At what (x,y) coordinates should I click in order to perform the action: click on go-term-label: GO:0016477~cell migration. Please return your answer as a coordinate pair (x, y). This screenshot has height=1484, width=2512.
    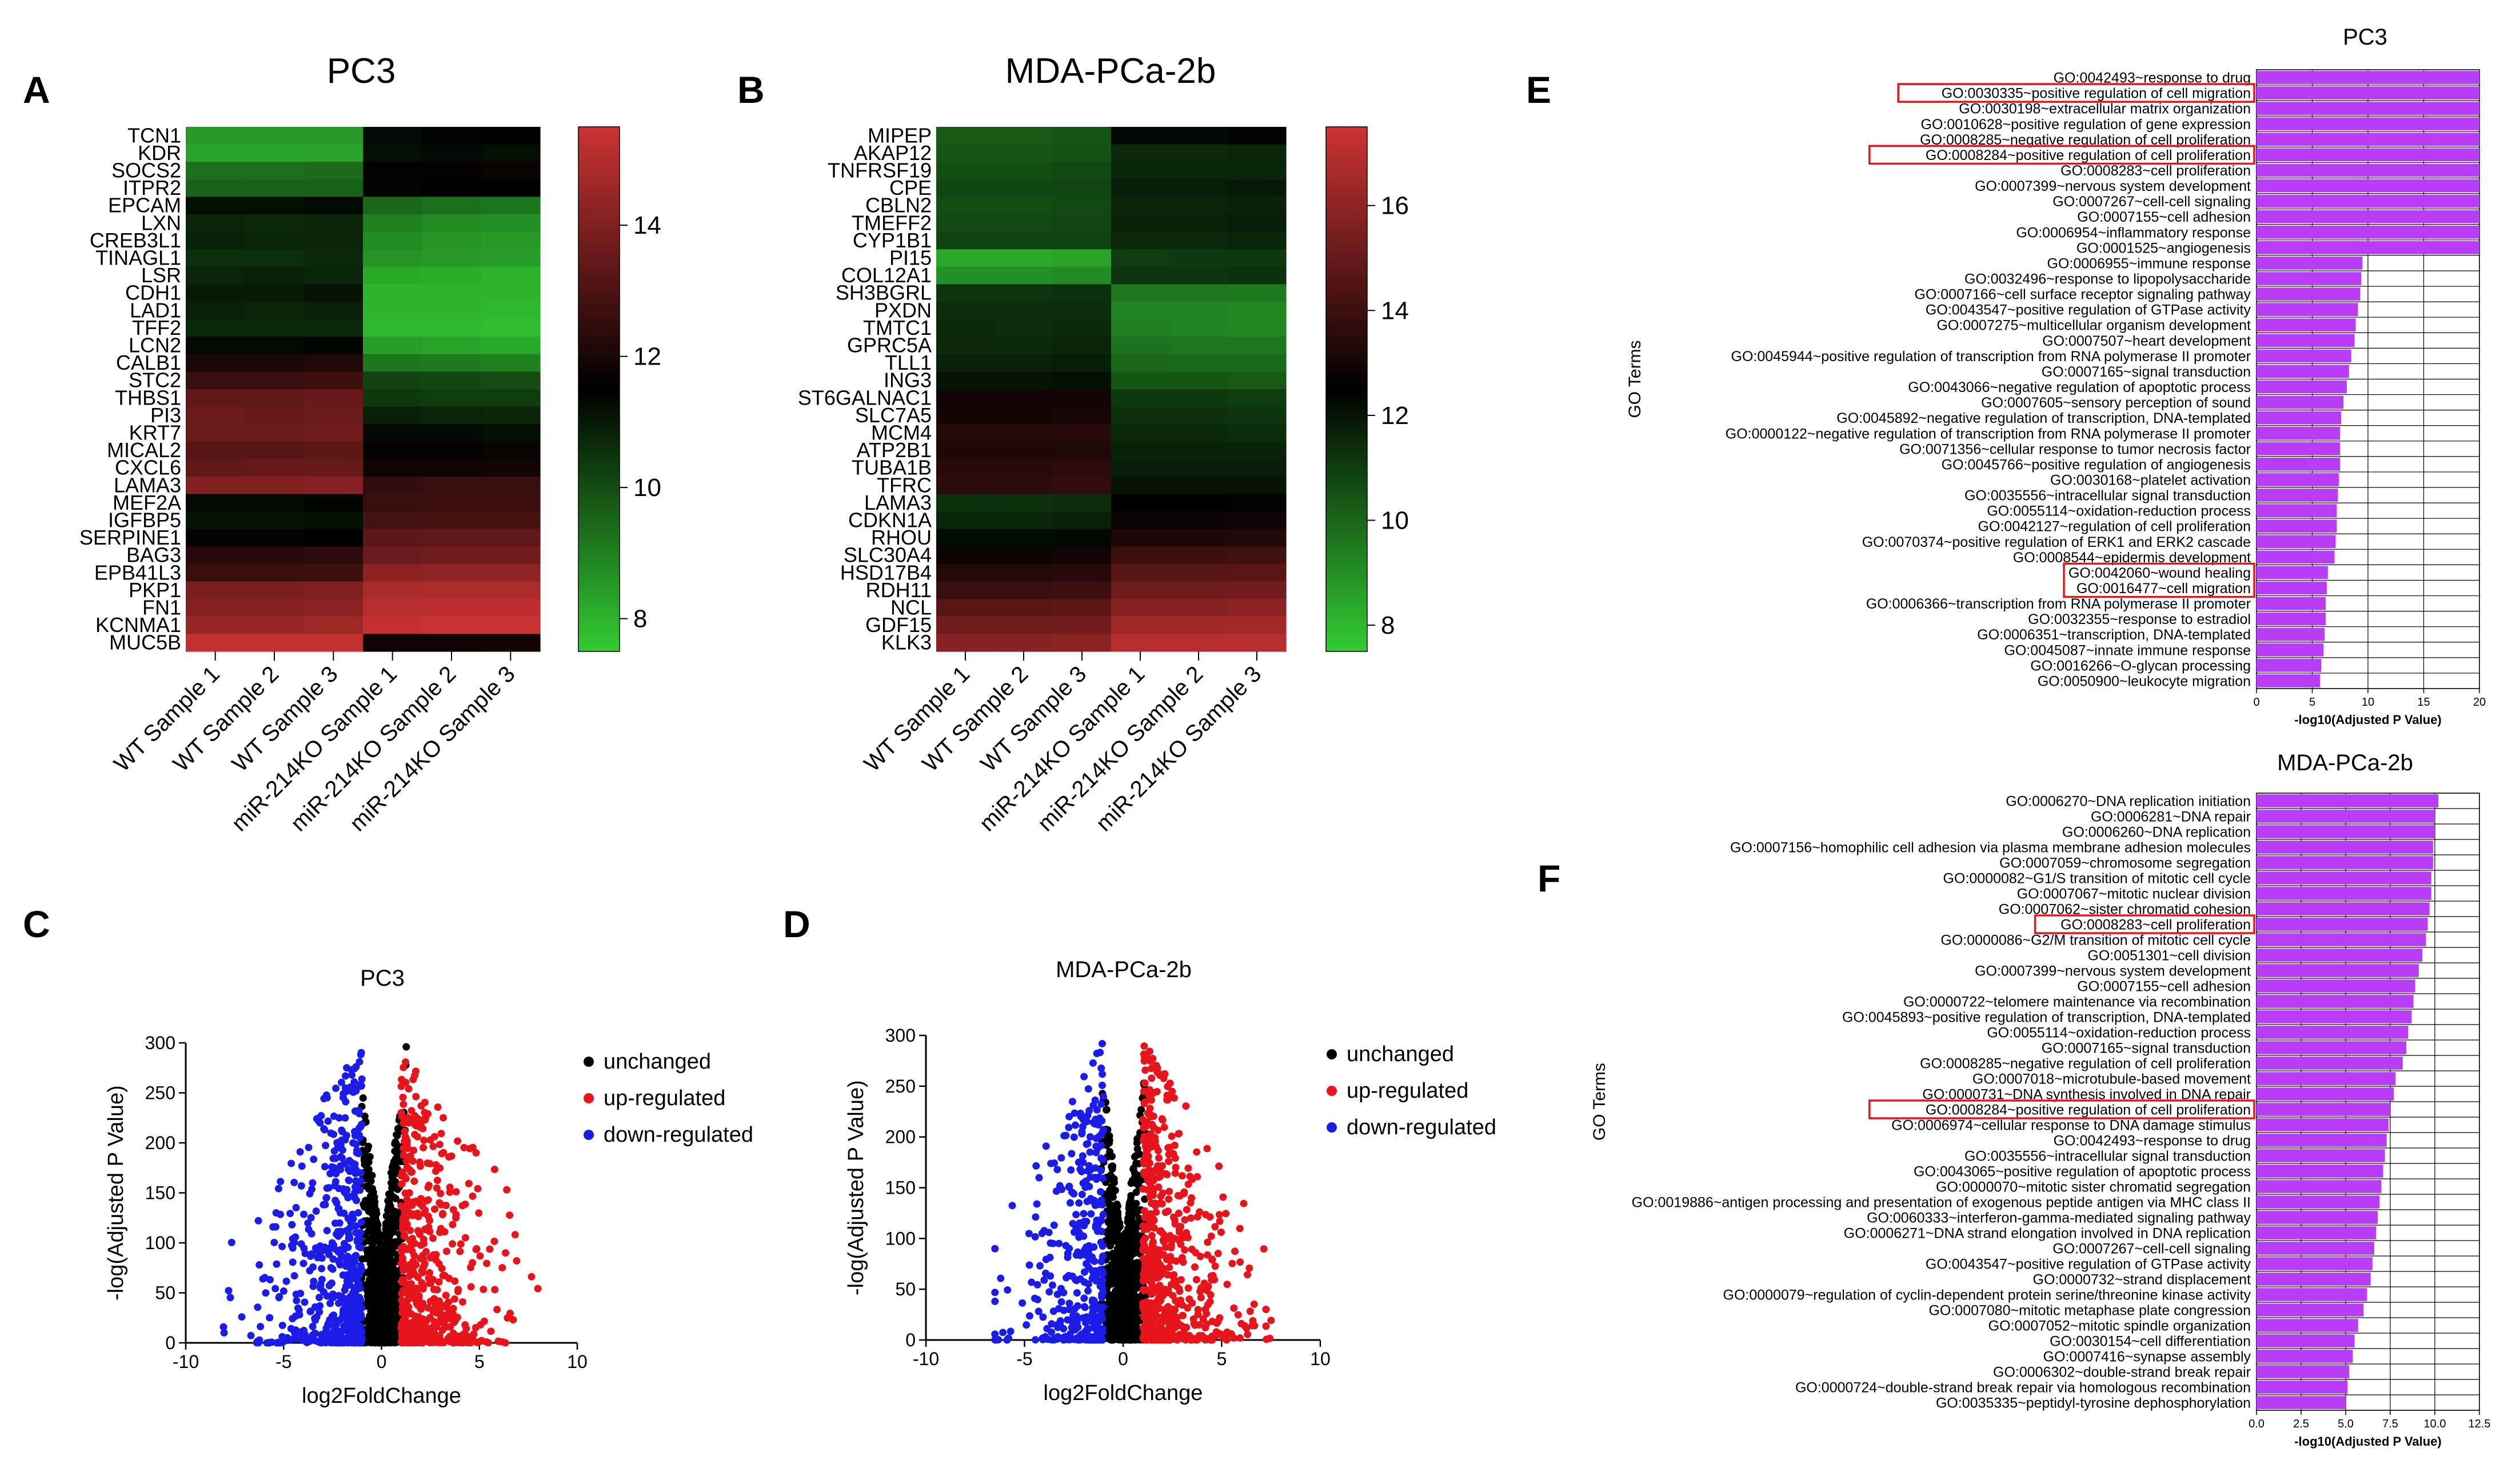
    Looking at the image, I should click on (2163, 589).